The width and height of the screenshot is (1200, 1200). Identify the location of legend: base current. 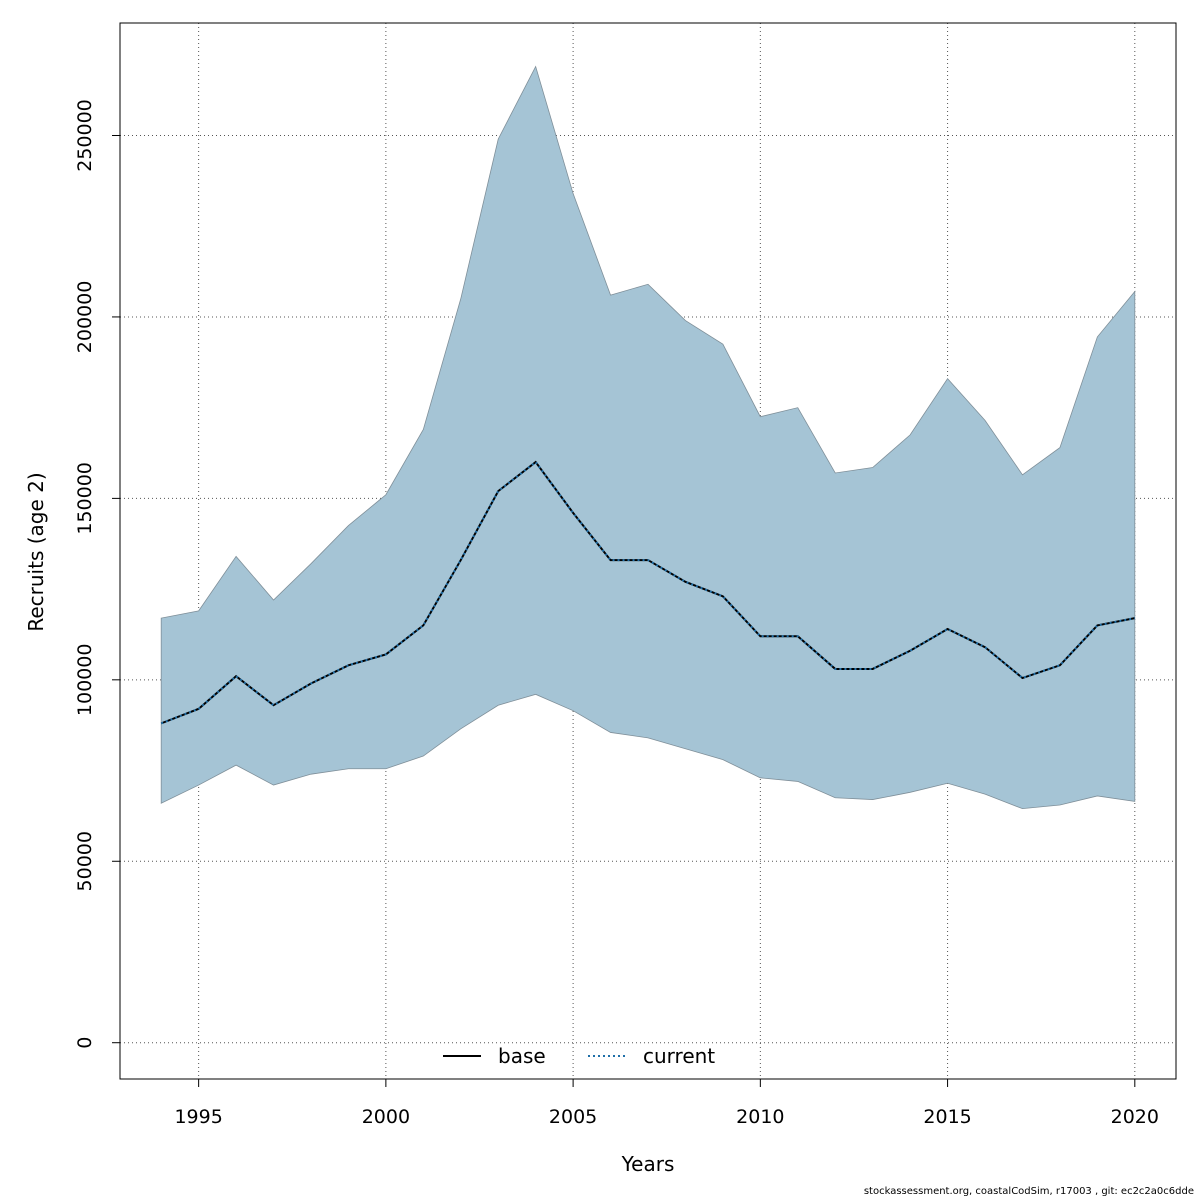
(579, 1056).